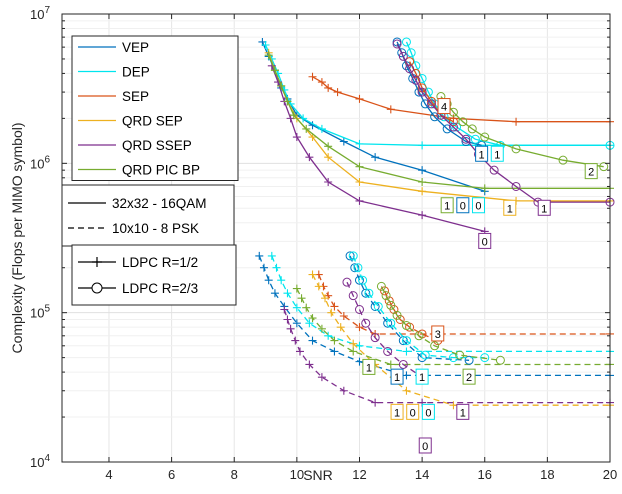  What do you see at coordinates (108, 474) in the screenshot?
I see `x-tick-label: 4` at bounding box center [108, 474].